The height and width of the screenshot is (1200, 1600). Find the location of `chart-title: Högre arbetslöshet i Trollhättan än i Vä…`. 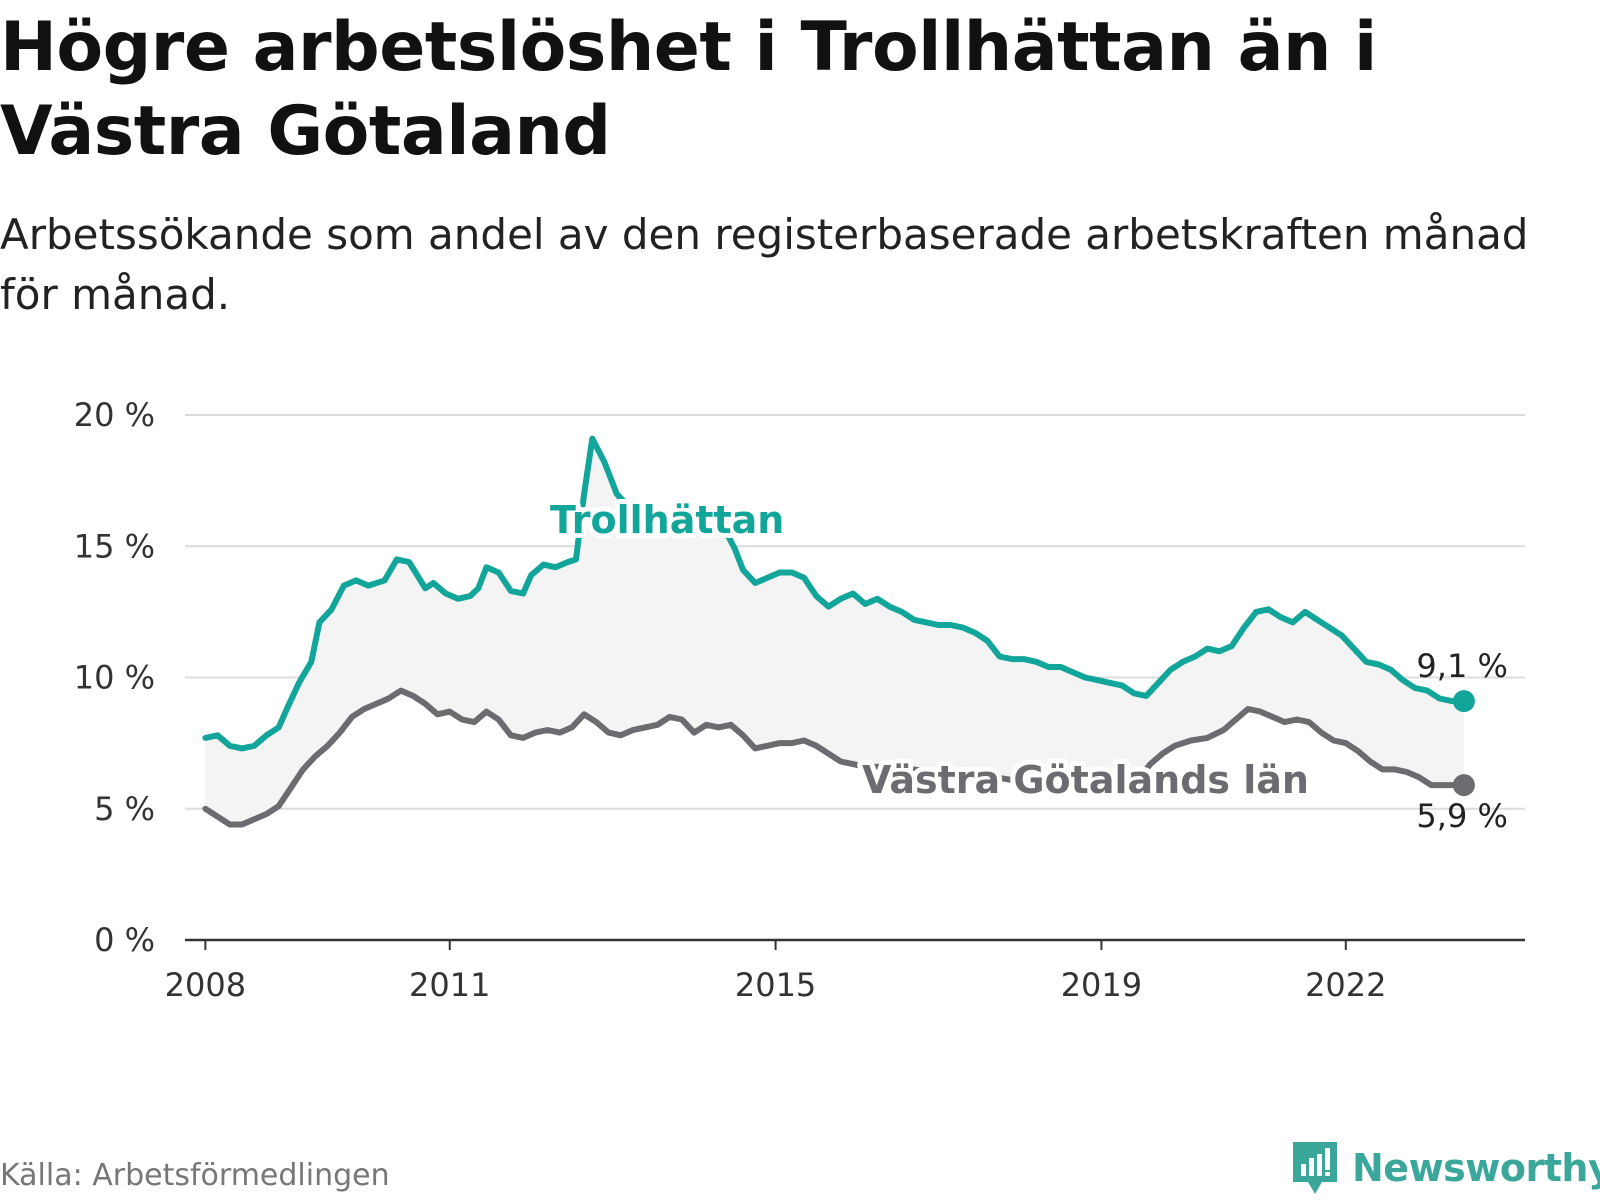

chart-title: Högre arbetslöshet i Trollhättan än i Vä… is located at coordinates (688, 89).